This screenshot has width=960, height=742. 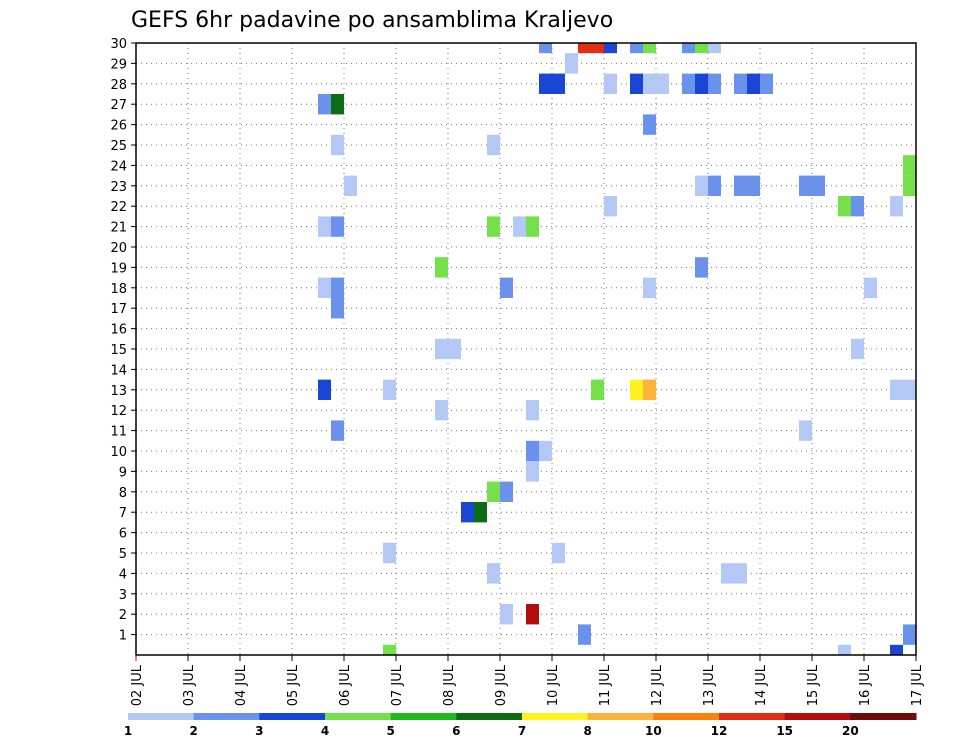 I want to click on y-tick-label: 28, so click(x=118, y=85).